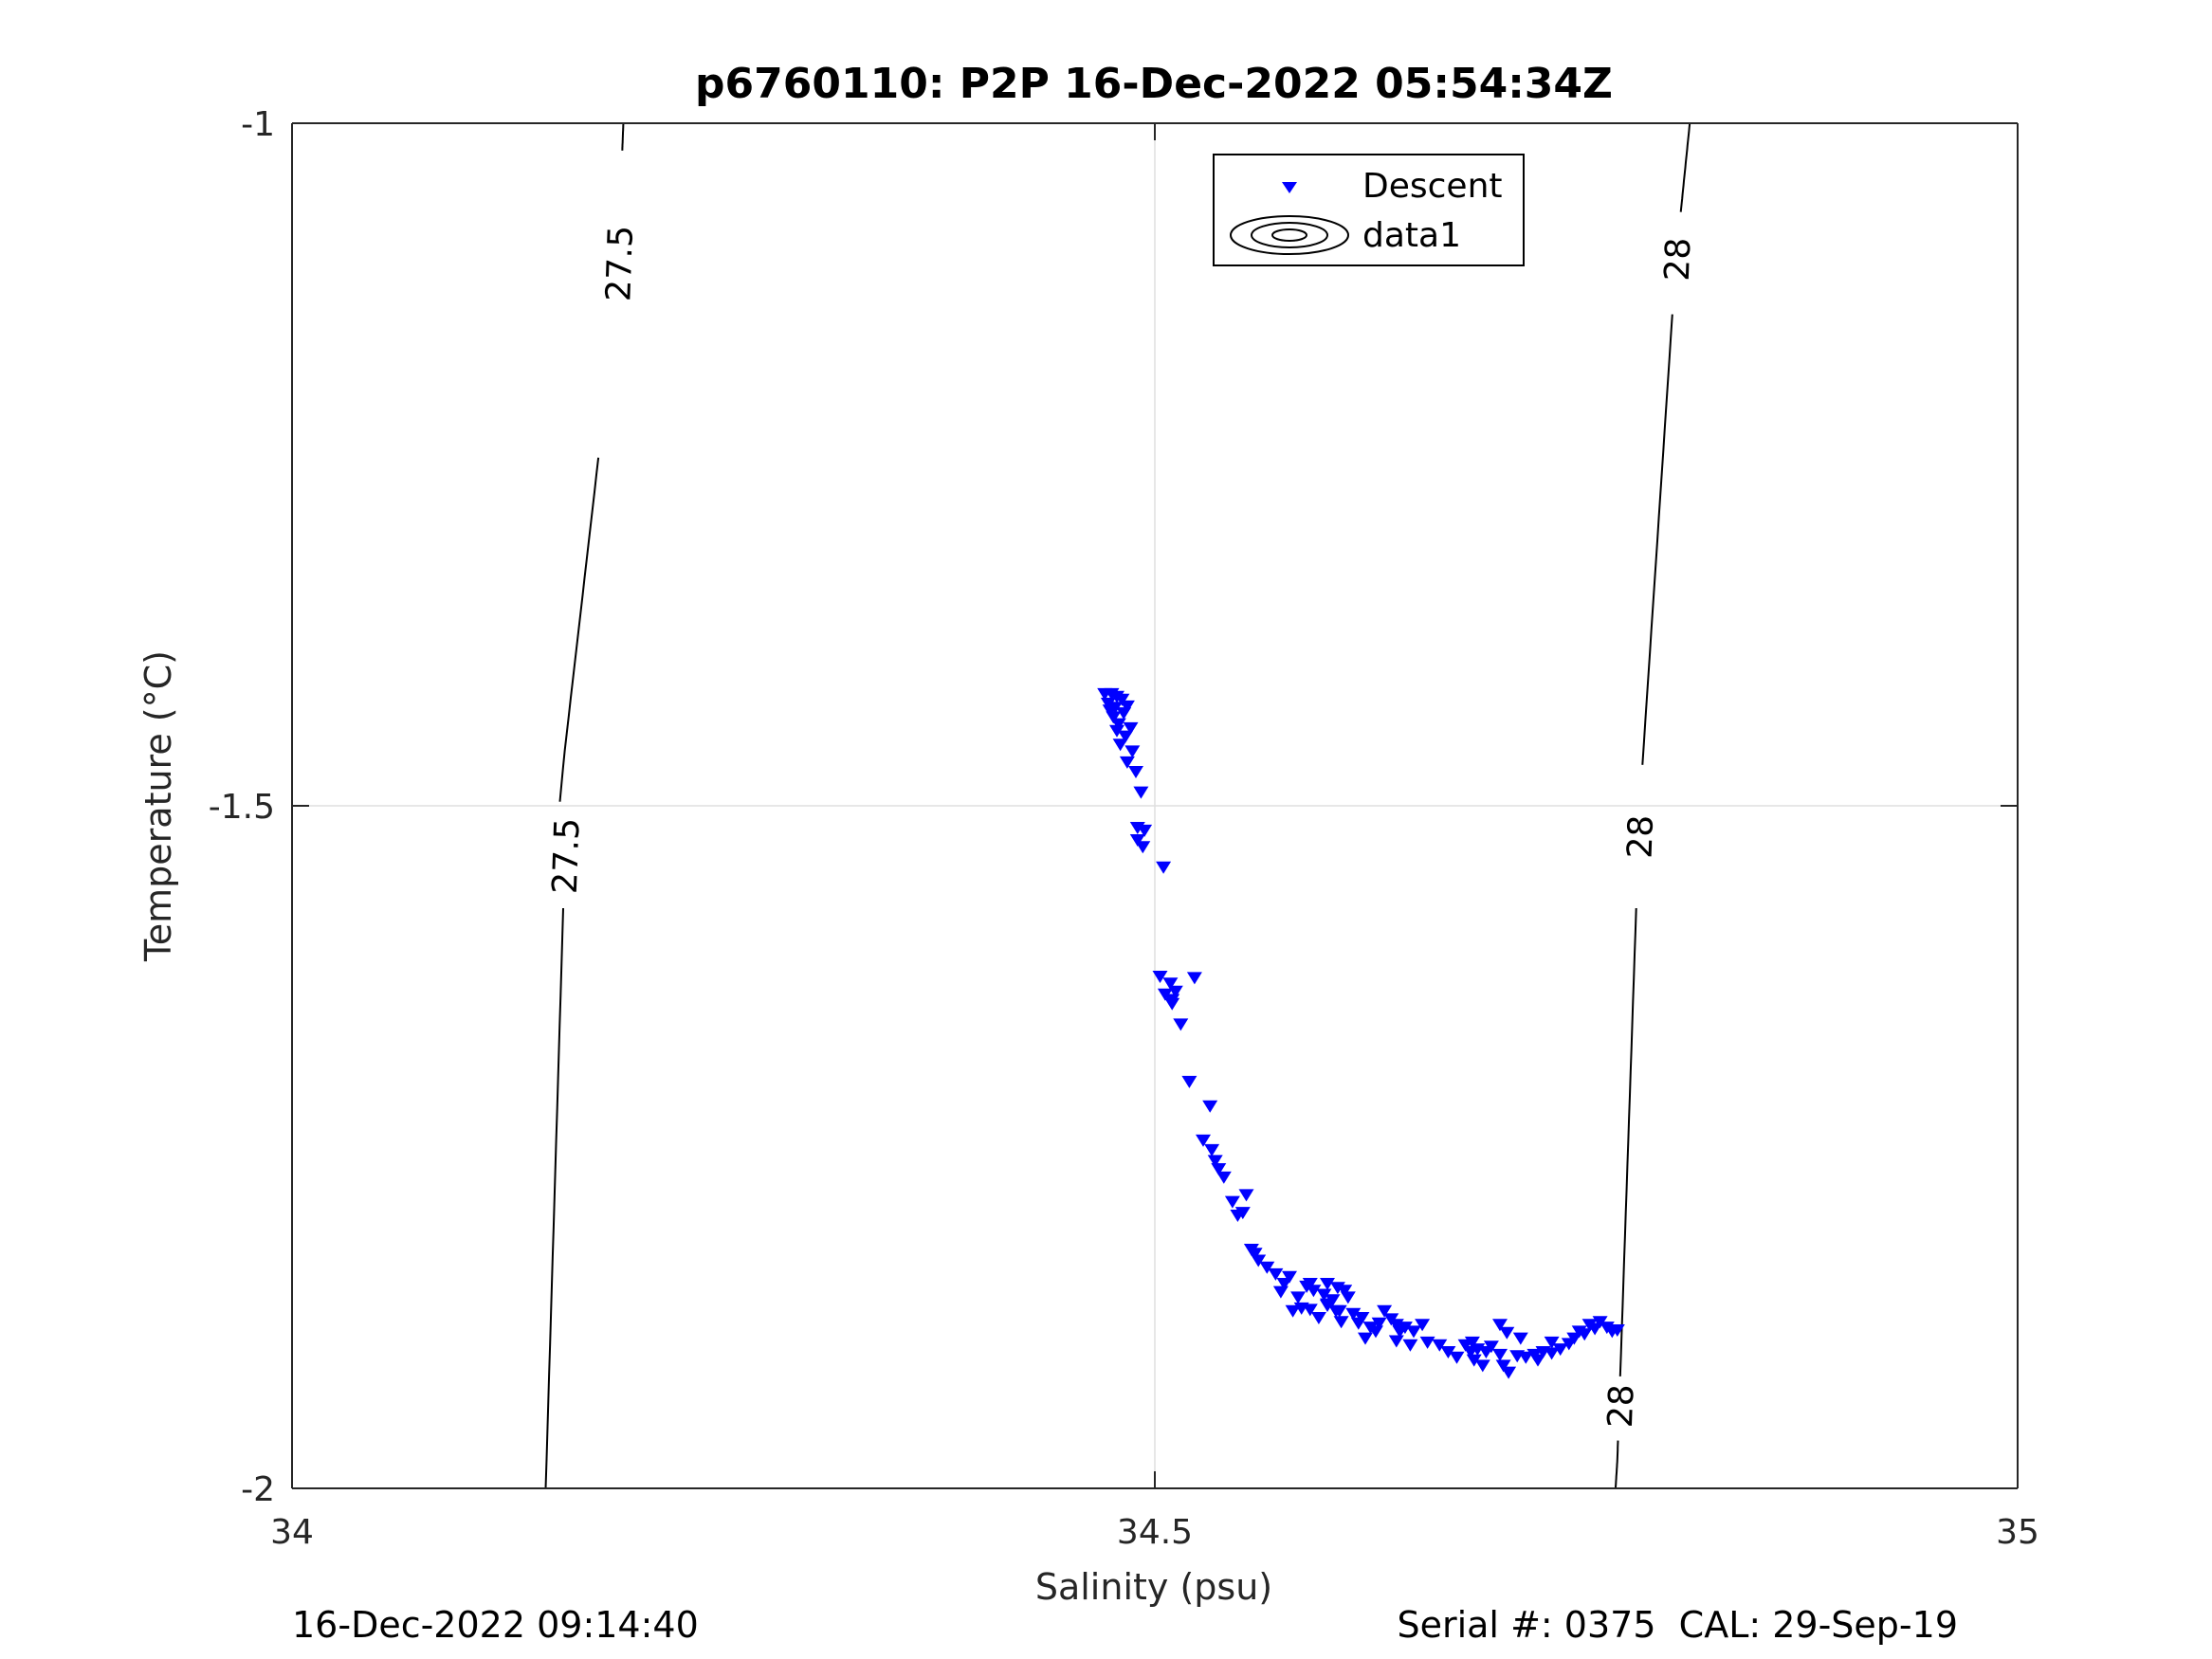 The height and width of the screenshot is (1659, 2212). Describe the element at coordinates (1411, 235) in the screenshot. I see `legend-data1-label: data1` at that location.